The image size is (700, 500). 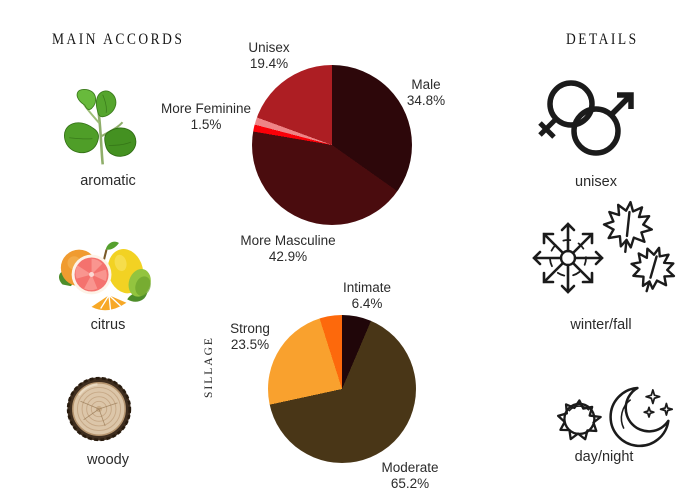 I want to click on snowflake-and-maple-leaves-icon, so click(x=604, y=259).